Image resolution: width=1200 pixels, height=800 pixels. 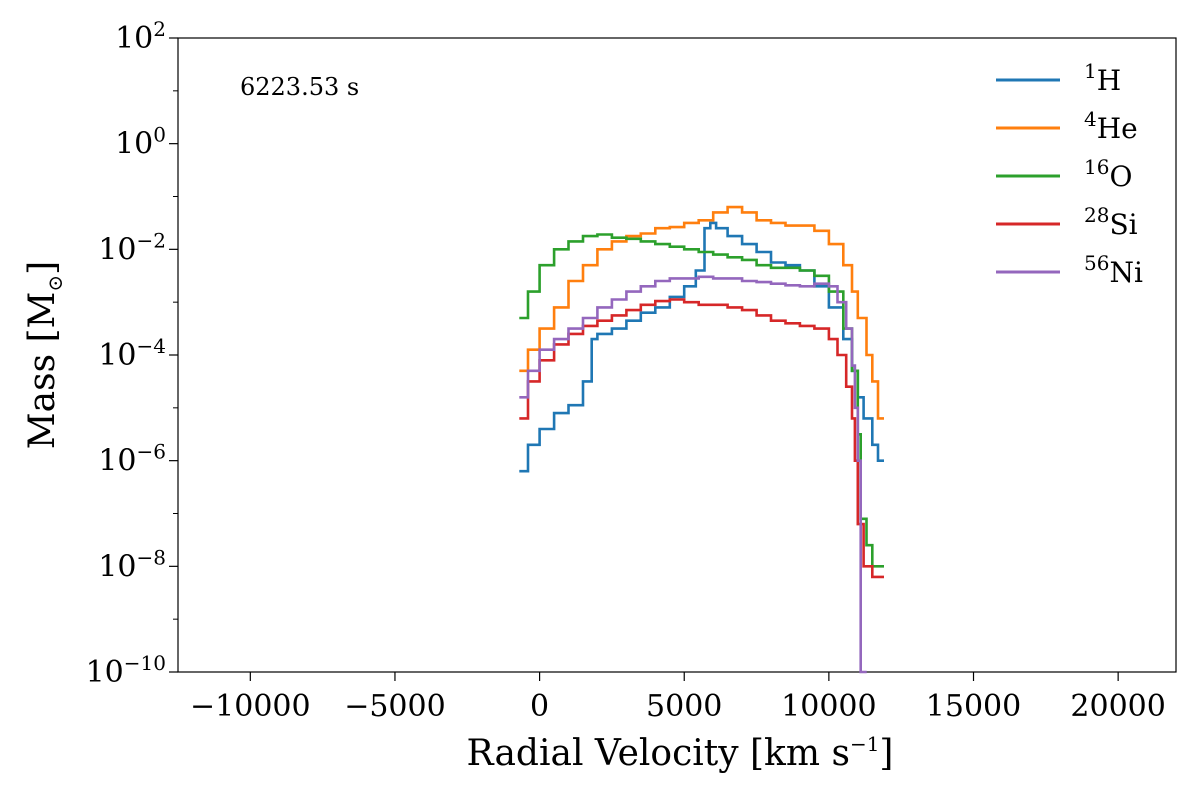 I want to click on x-axis-ticks: −10000 −5000 0 5000 10000 15000 20000, so click(x=678, y=698).